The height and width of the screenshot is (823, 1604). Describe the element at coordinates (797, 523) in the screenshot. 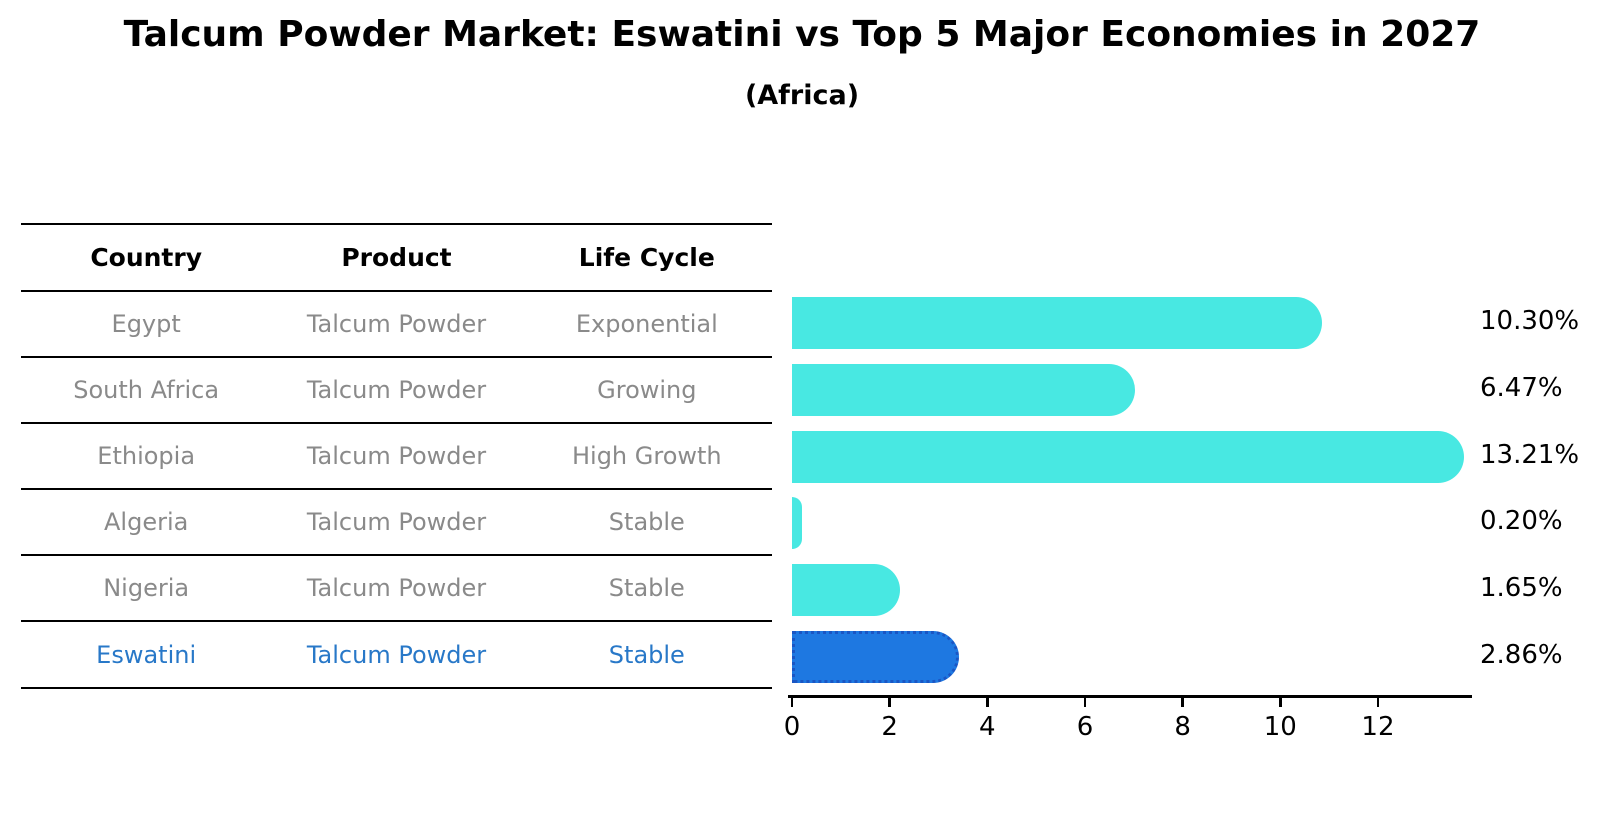

I see `bar-algeria` at that location.